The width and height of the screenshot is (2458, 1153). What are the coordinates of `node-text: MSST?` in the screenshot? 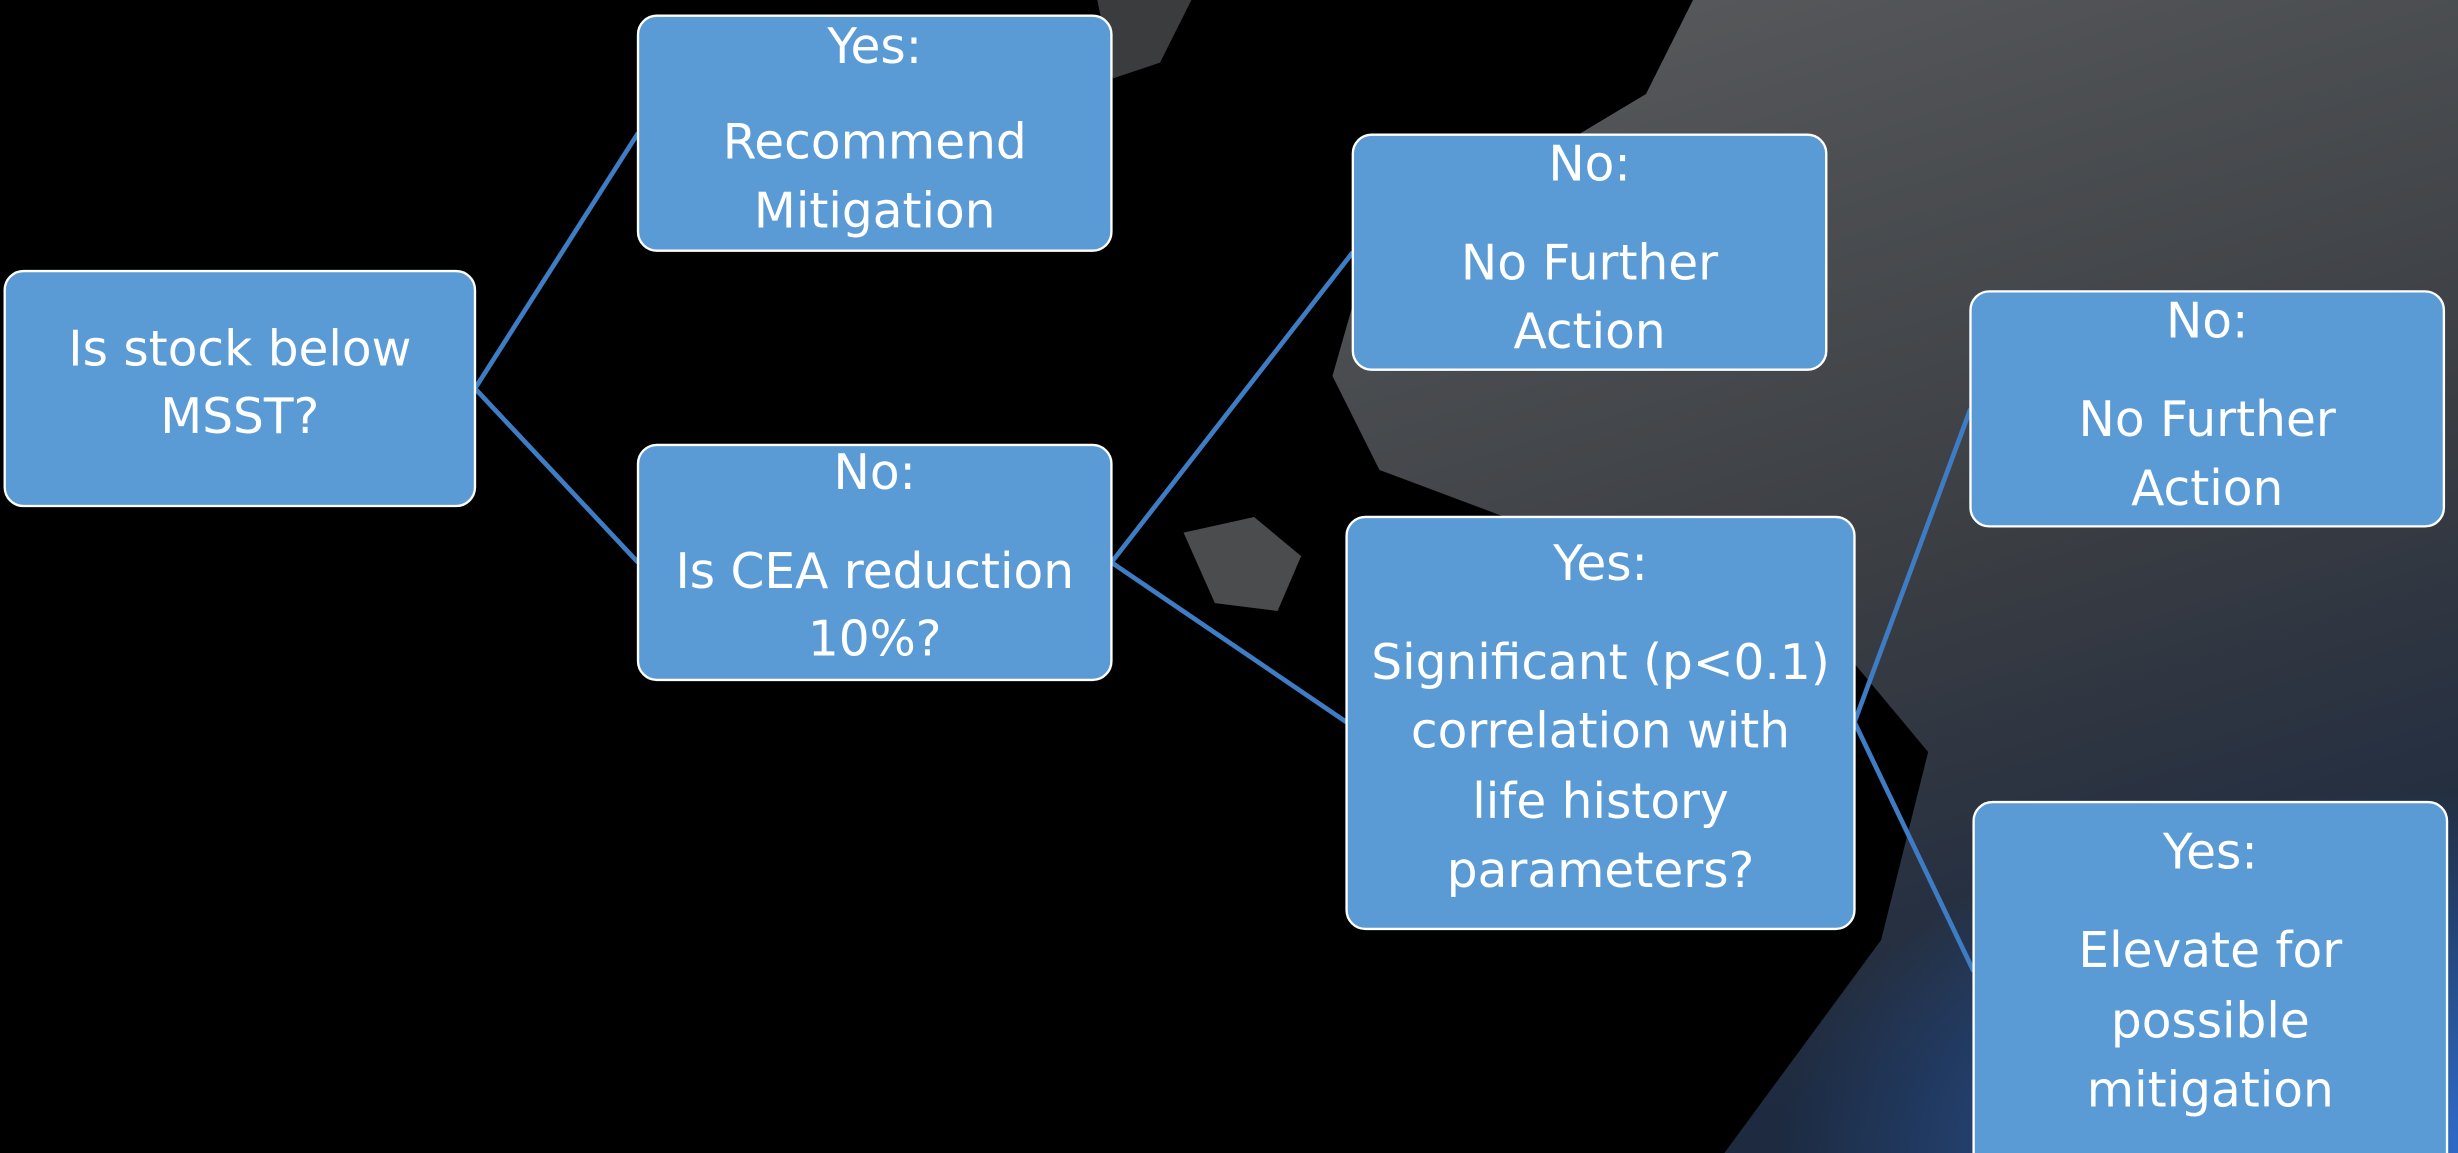 It's located at (239, 417).